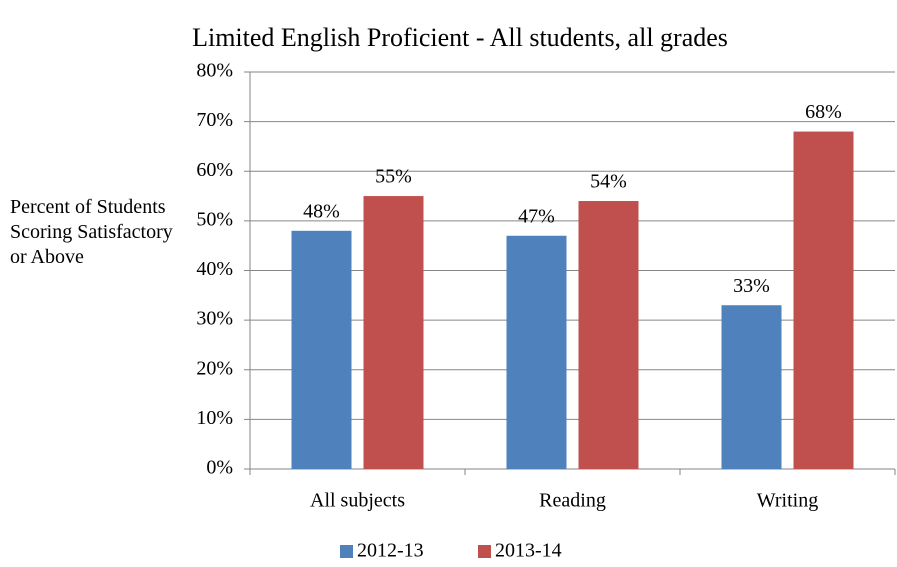 This screenshot has height=567, width=897. Describe the element at coordinates (536, 216) in the screenshot. I see `data-label: 47%` at that location.